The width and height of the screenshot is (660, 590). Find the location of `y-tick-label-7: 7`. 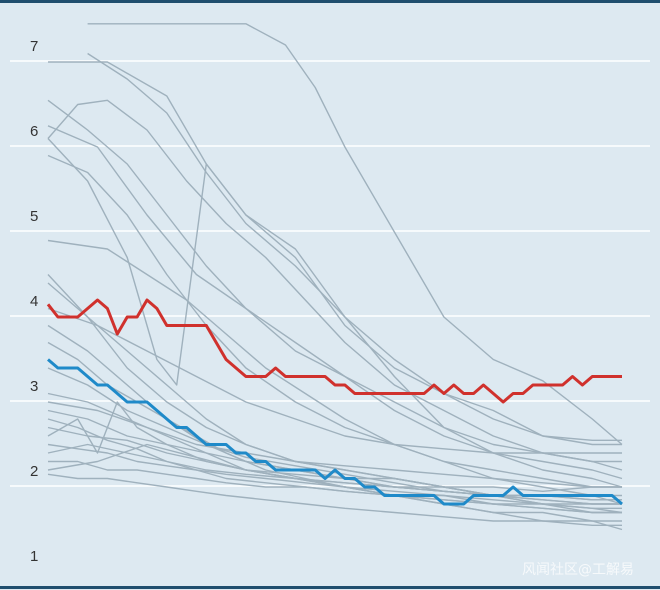

y-tick-label-7: 7 is located at coordinates (34, 46).